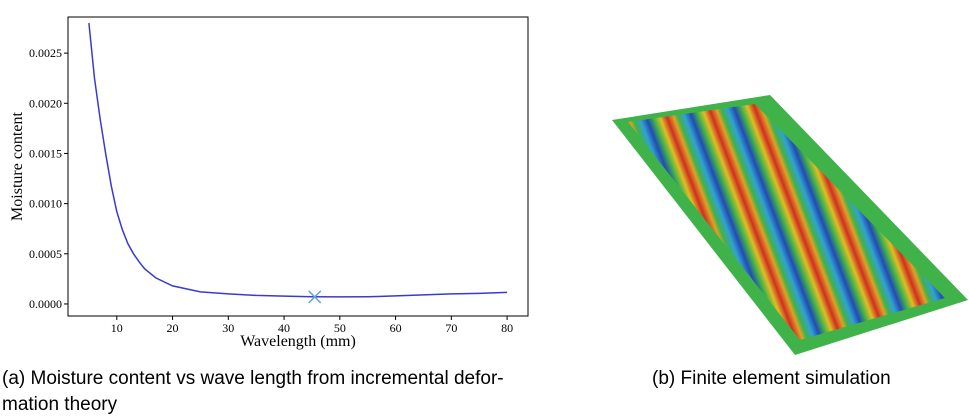 The image size is (969, 417). What do you see at coordinates (45, 304) in the screenshot?
I see `y-tick-label: 0.0000` at bounding box center [45, 304].